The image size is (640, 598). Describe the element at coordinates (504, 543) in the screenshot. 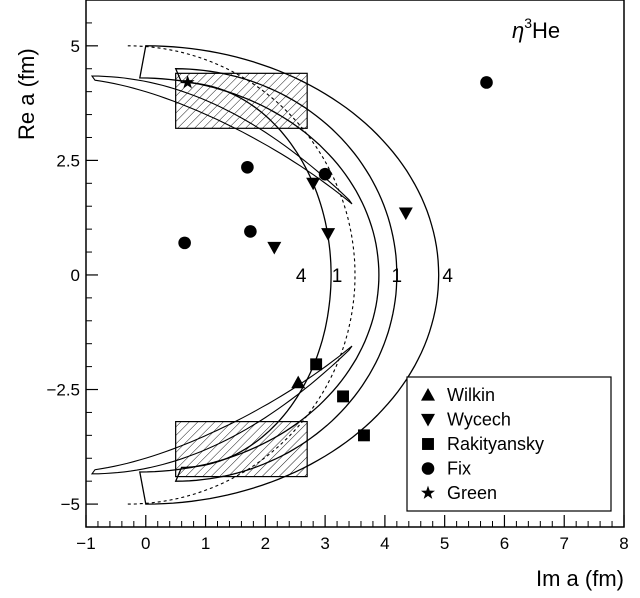

I see `x-tick-label: 6` at that location.